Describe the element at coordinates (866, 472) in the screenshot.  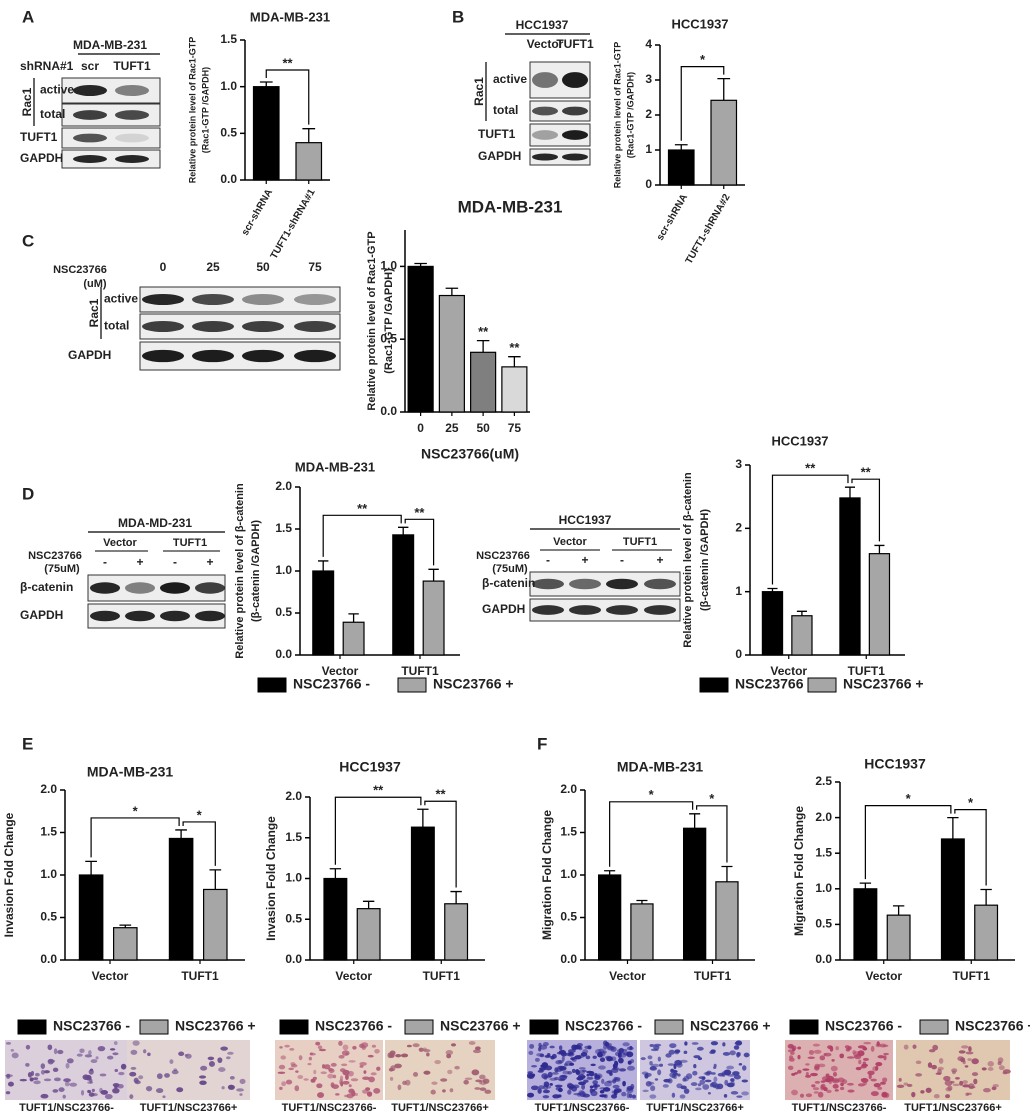
I see `significance-label: **` at that location.